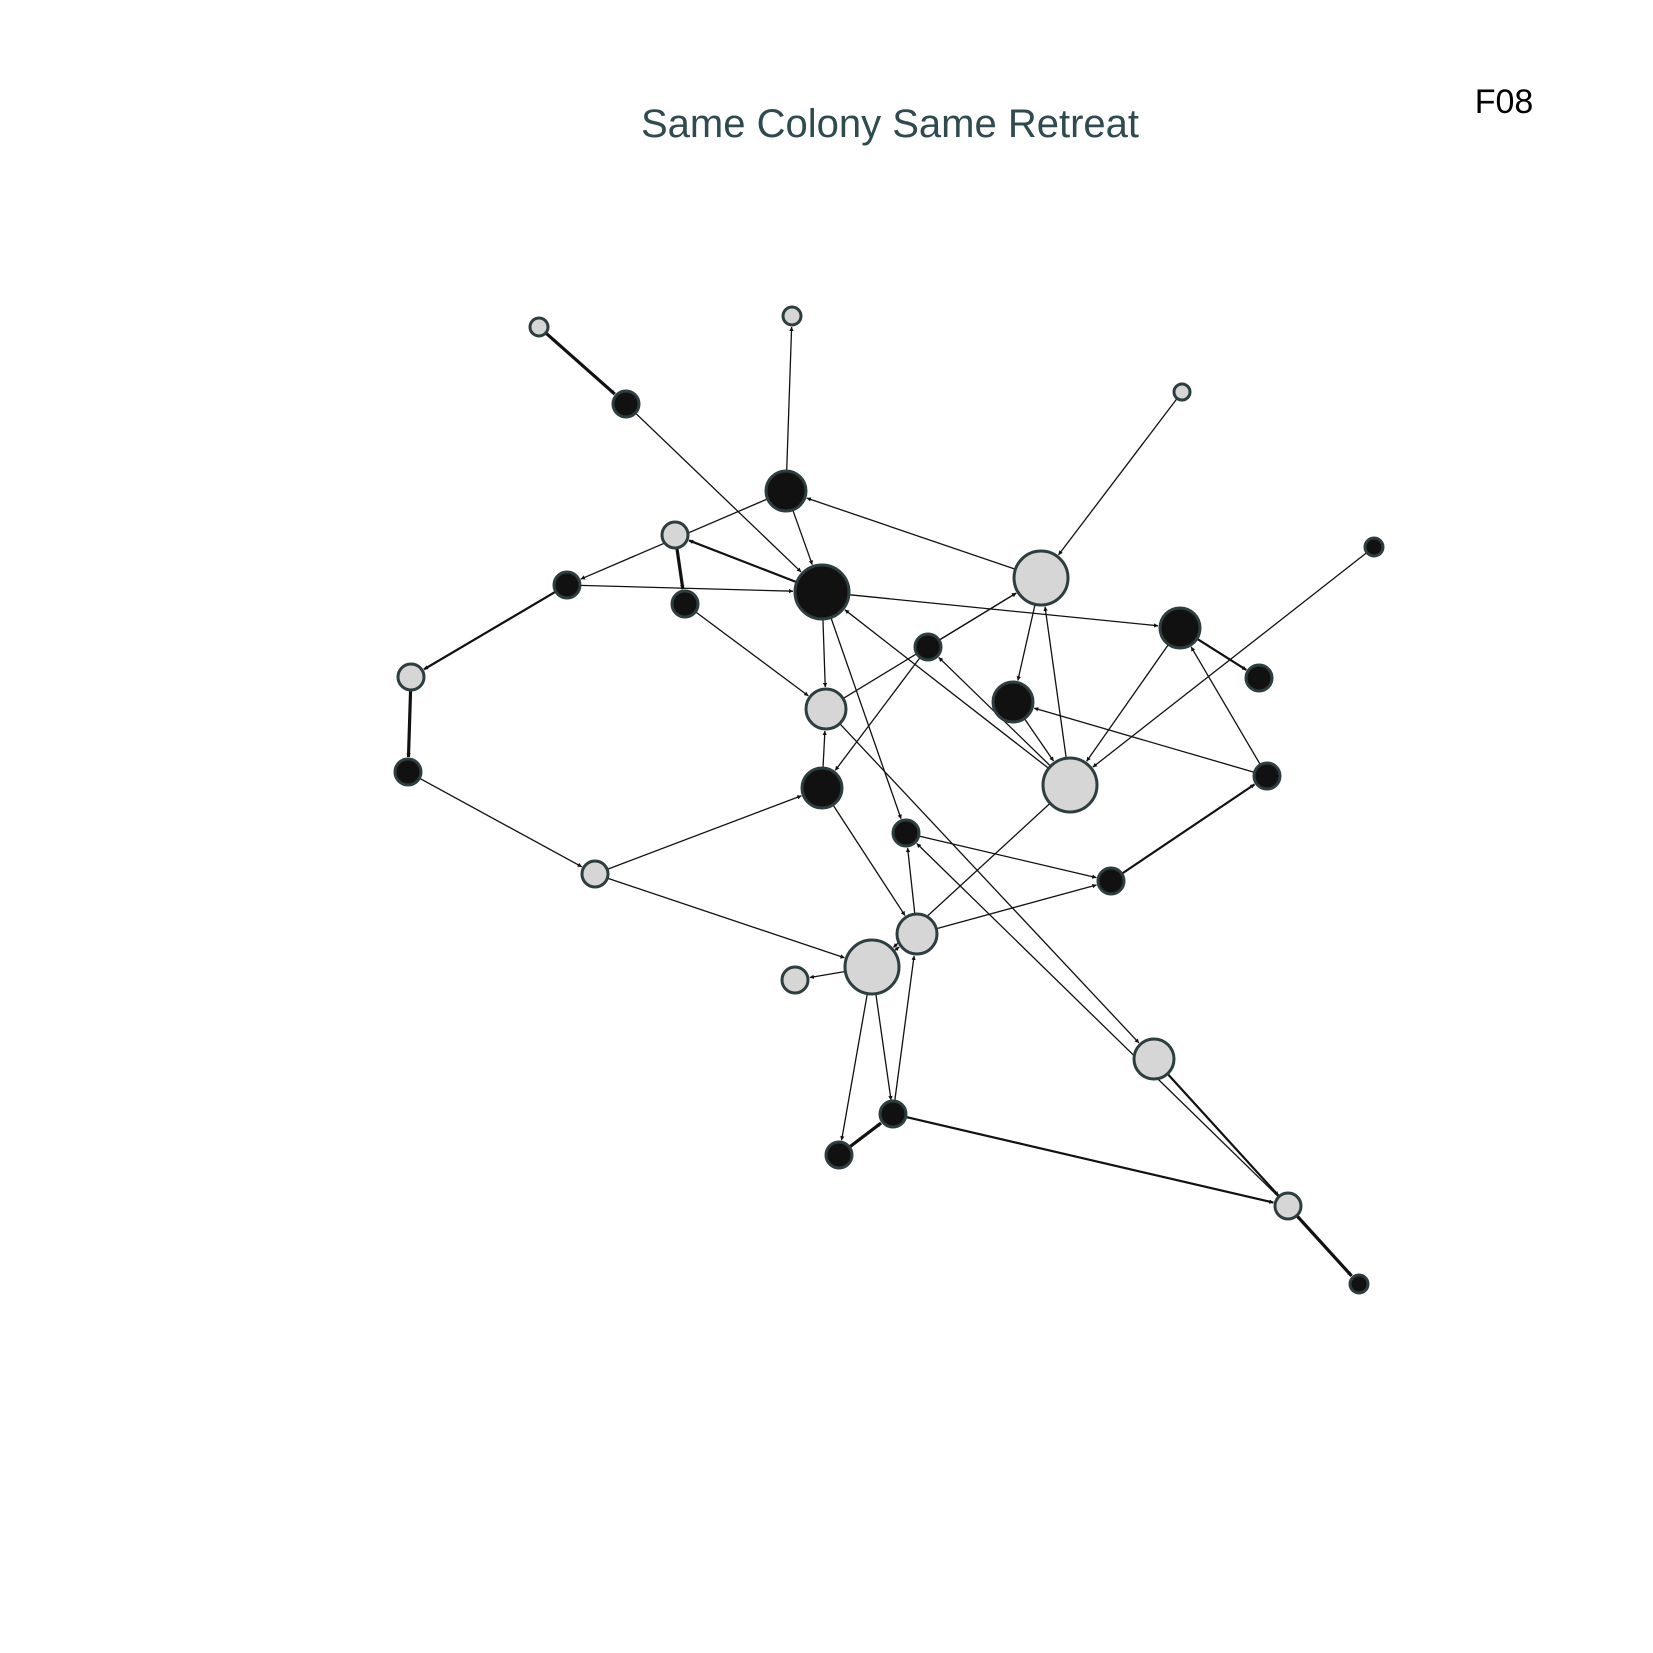 This screenshot has width=1653, height=1653. I want to click on node-n25, so click(1374, 547).